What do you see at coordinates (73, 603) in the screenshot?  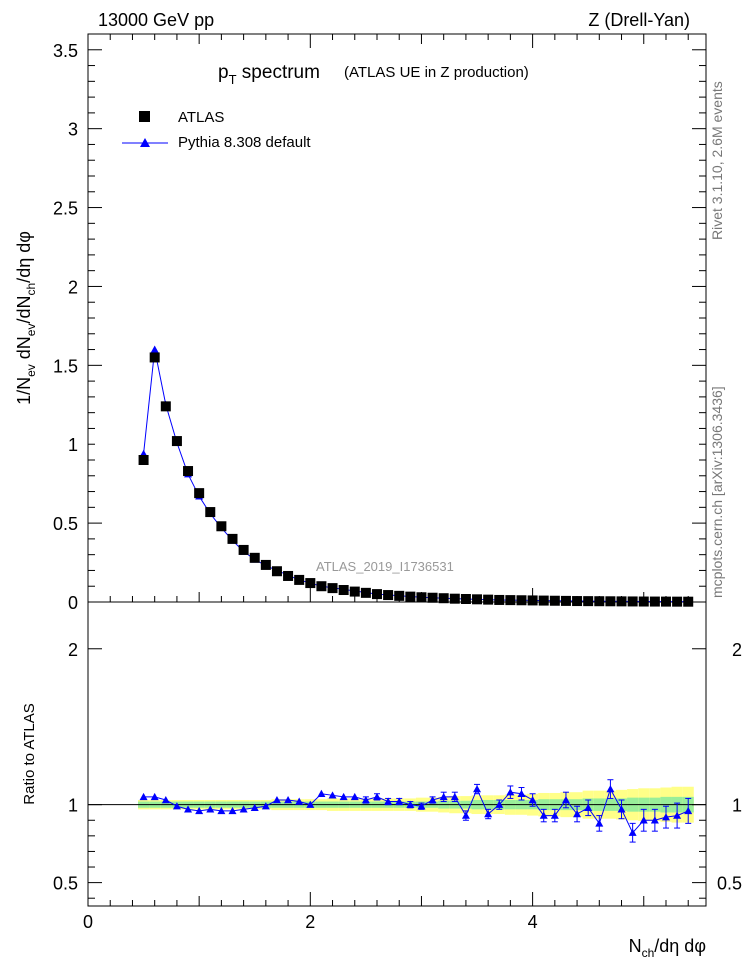 I see `y-tick-label-top: 0` at bounding box center [73, 603].